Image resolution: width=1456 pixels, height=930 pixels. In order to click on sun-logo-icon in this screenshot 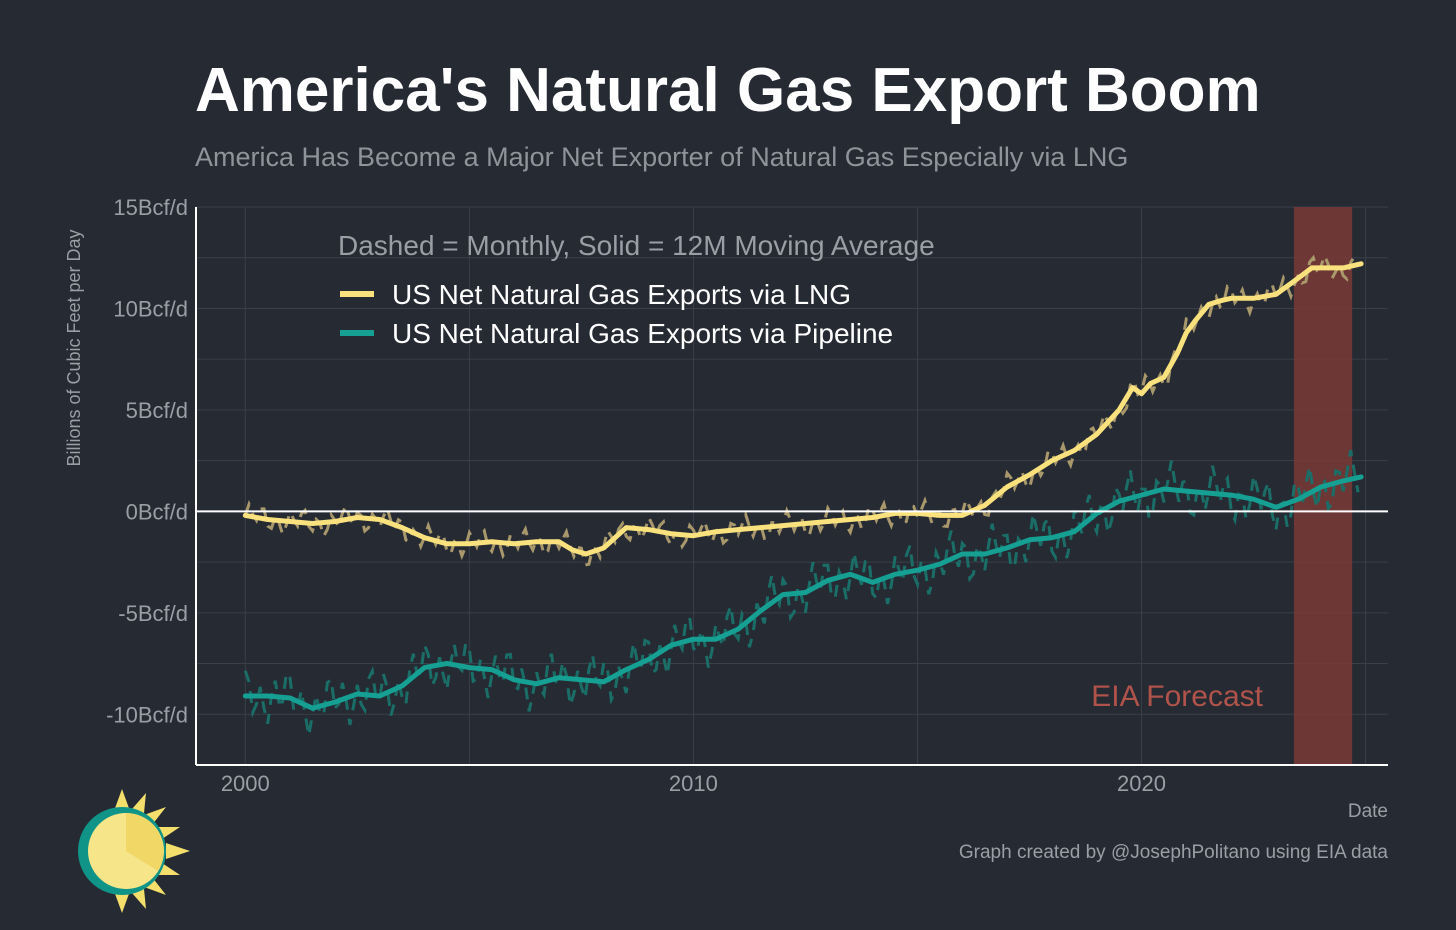, I will do `click(134, 851)`.